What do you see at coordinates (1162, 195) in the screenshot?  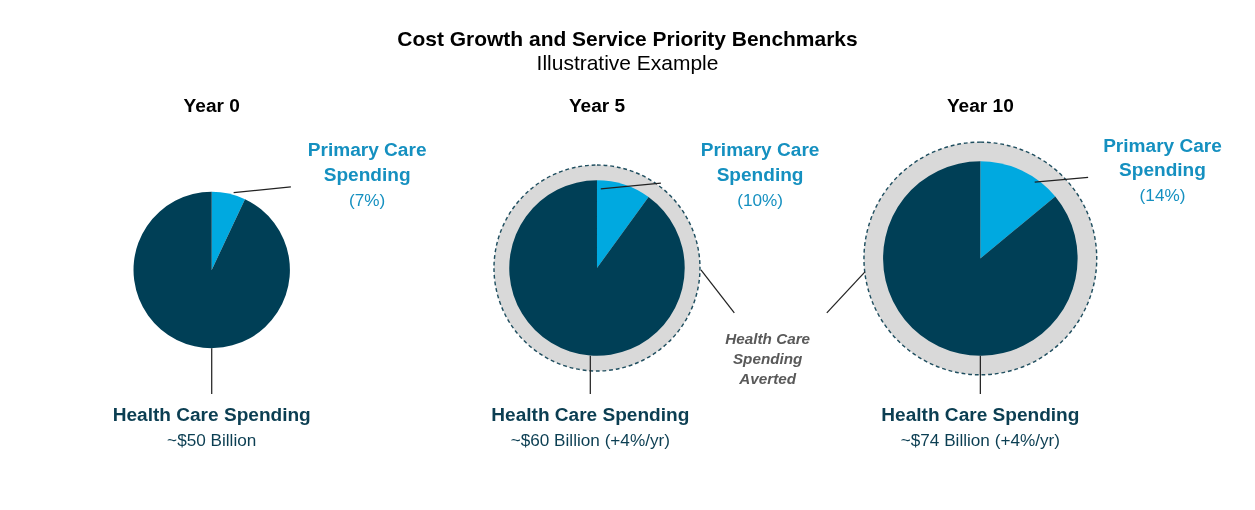 I see `data-label: (14%)` at bounding box center [1162, 195].